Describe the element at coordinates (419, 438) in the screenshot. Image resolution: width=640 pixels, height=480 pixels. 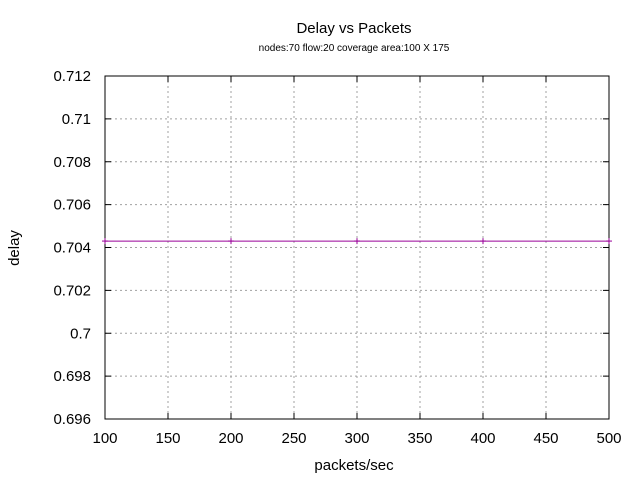
I see `x-tick-label: 350` at that location.